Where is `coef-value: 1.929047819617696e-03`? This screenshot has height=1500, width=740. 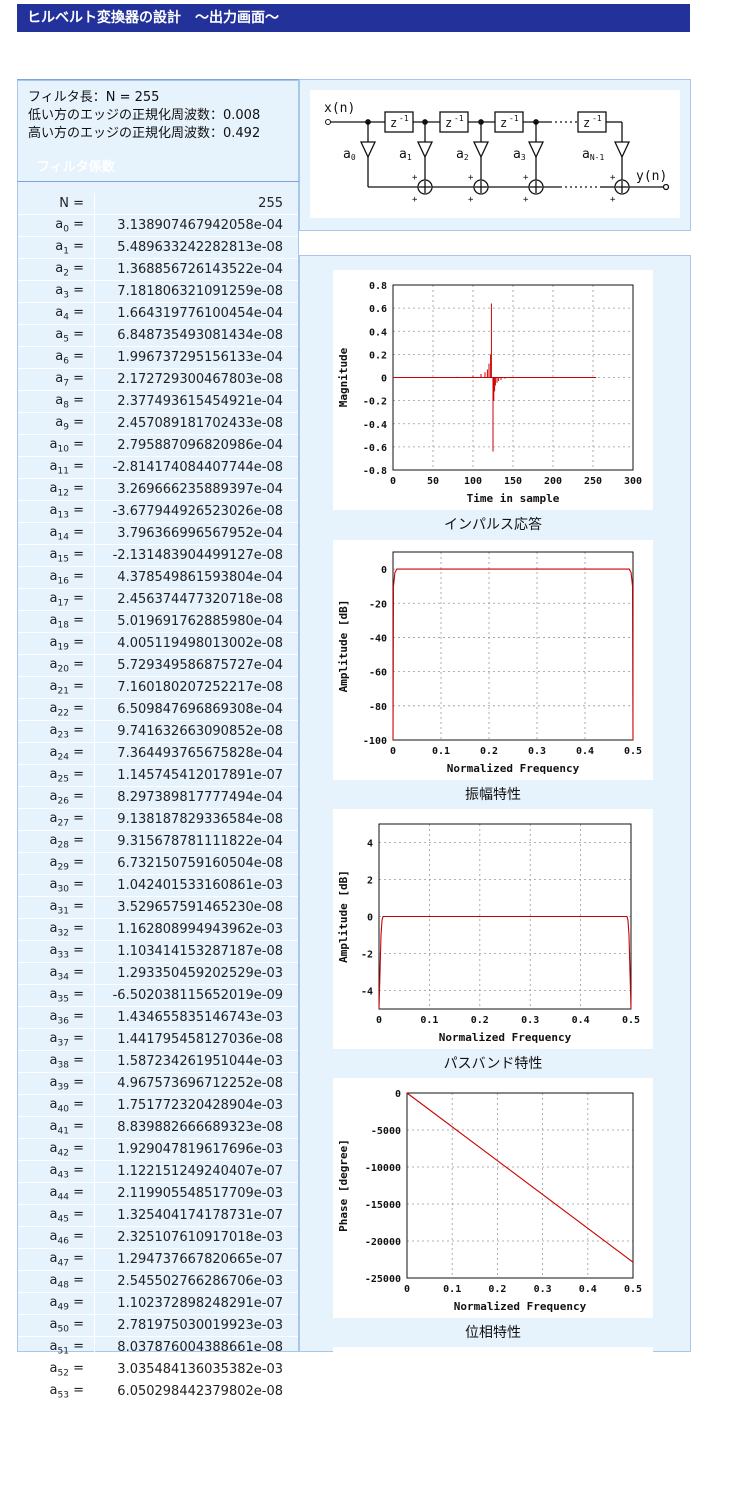
coef-value: 1.929047819617696e-03 is located at coordinates (196, 1149).